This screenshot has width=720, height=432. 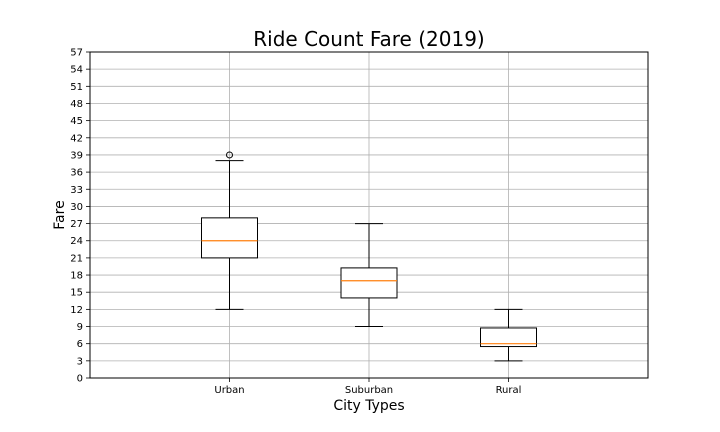 I want to click on y-tick-label: 39, so click(x=76, y=155).